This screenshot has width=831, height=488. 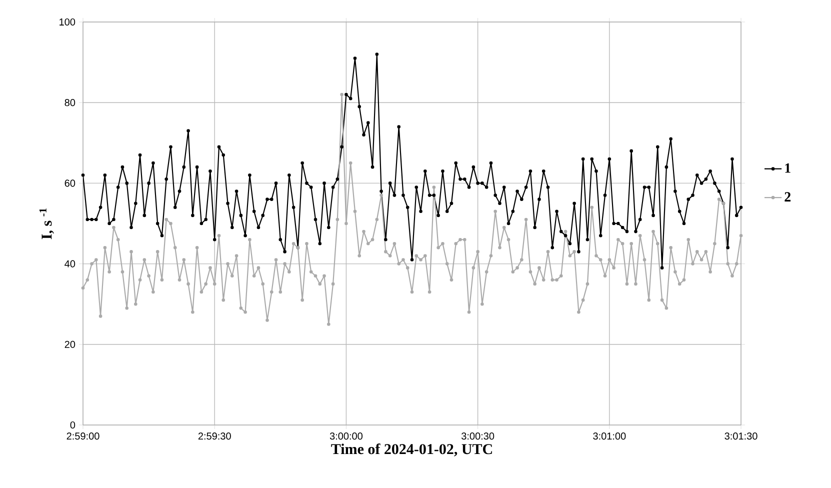 I want to click on y-tick-label: 80, so click(x=70, y=102).